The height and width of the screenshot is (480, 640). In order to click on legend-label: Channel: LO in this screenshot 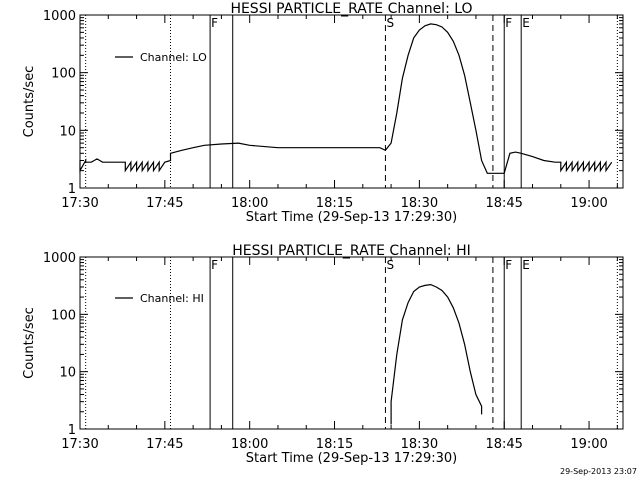, I will do `click(173, 57)`.